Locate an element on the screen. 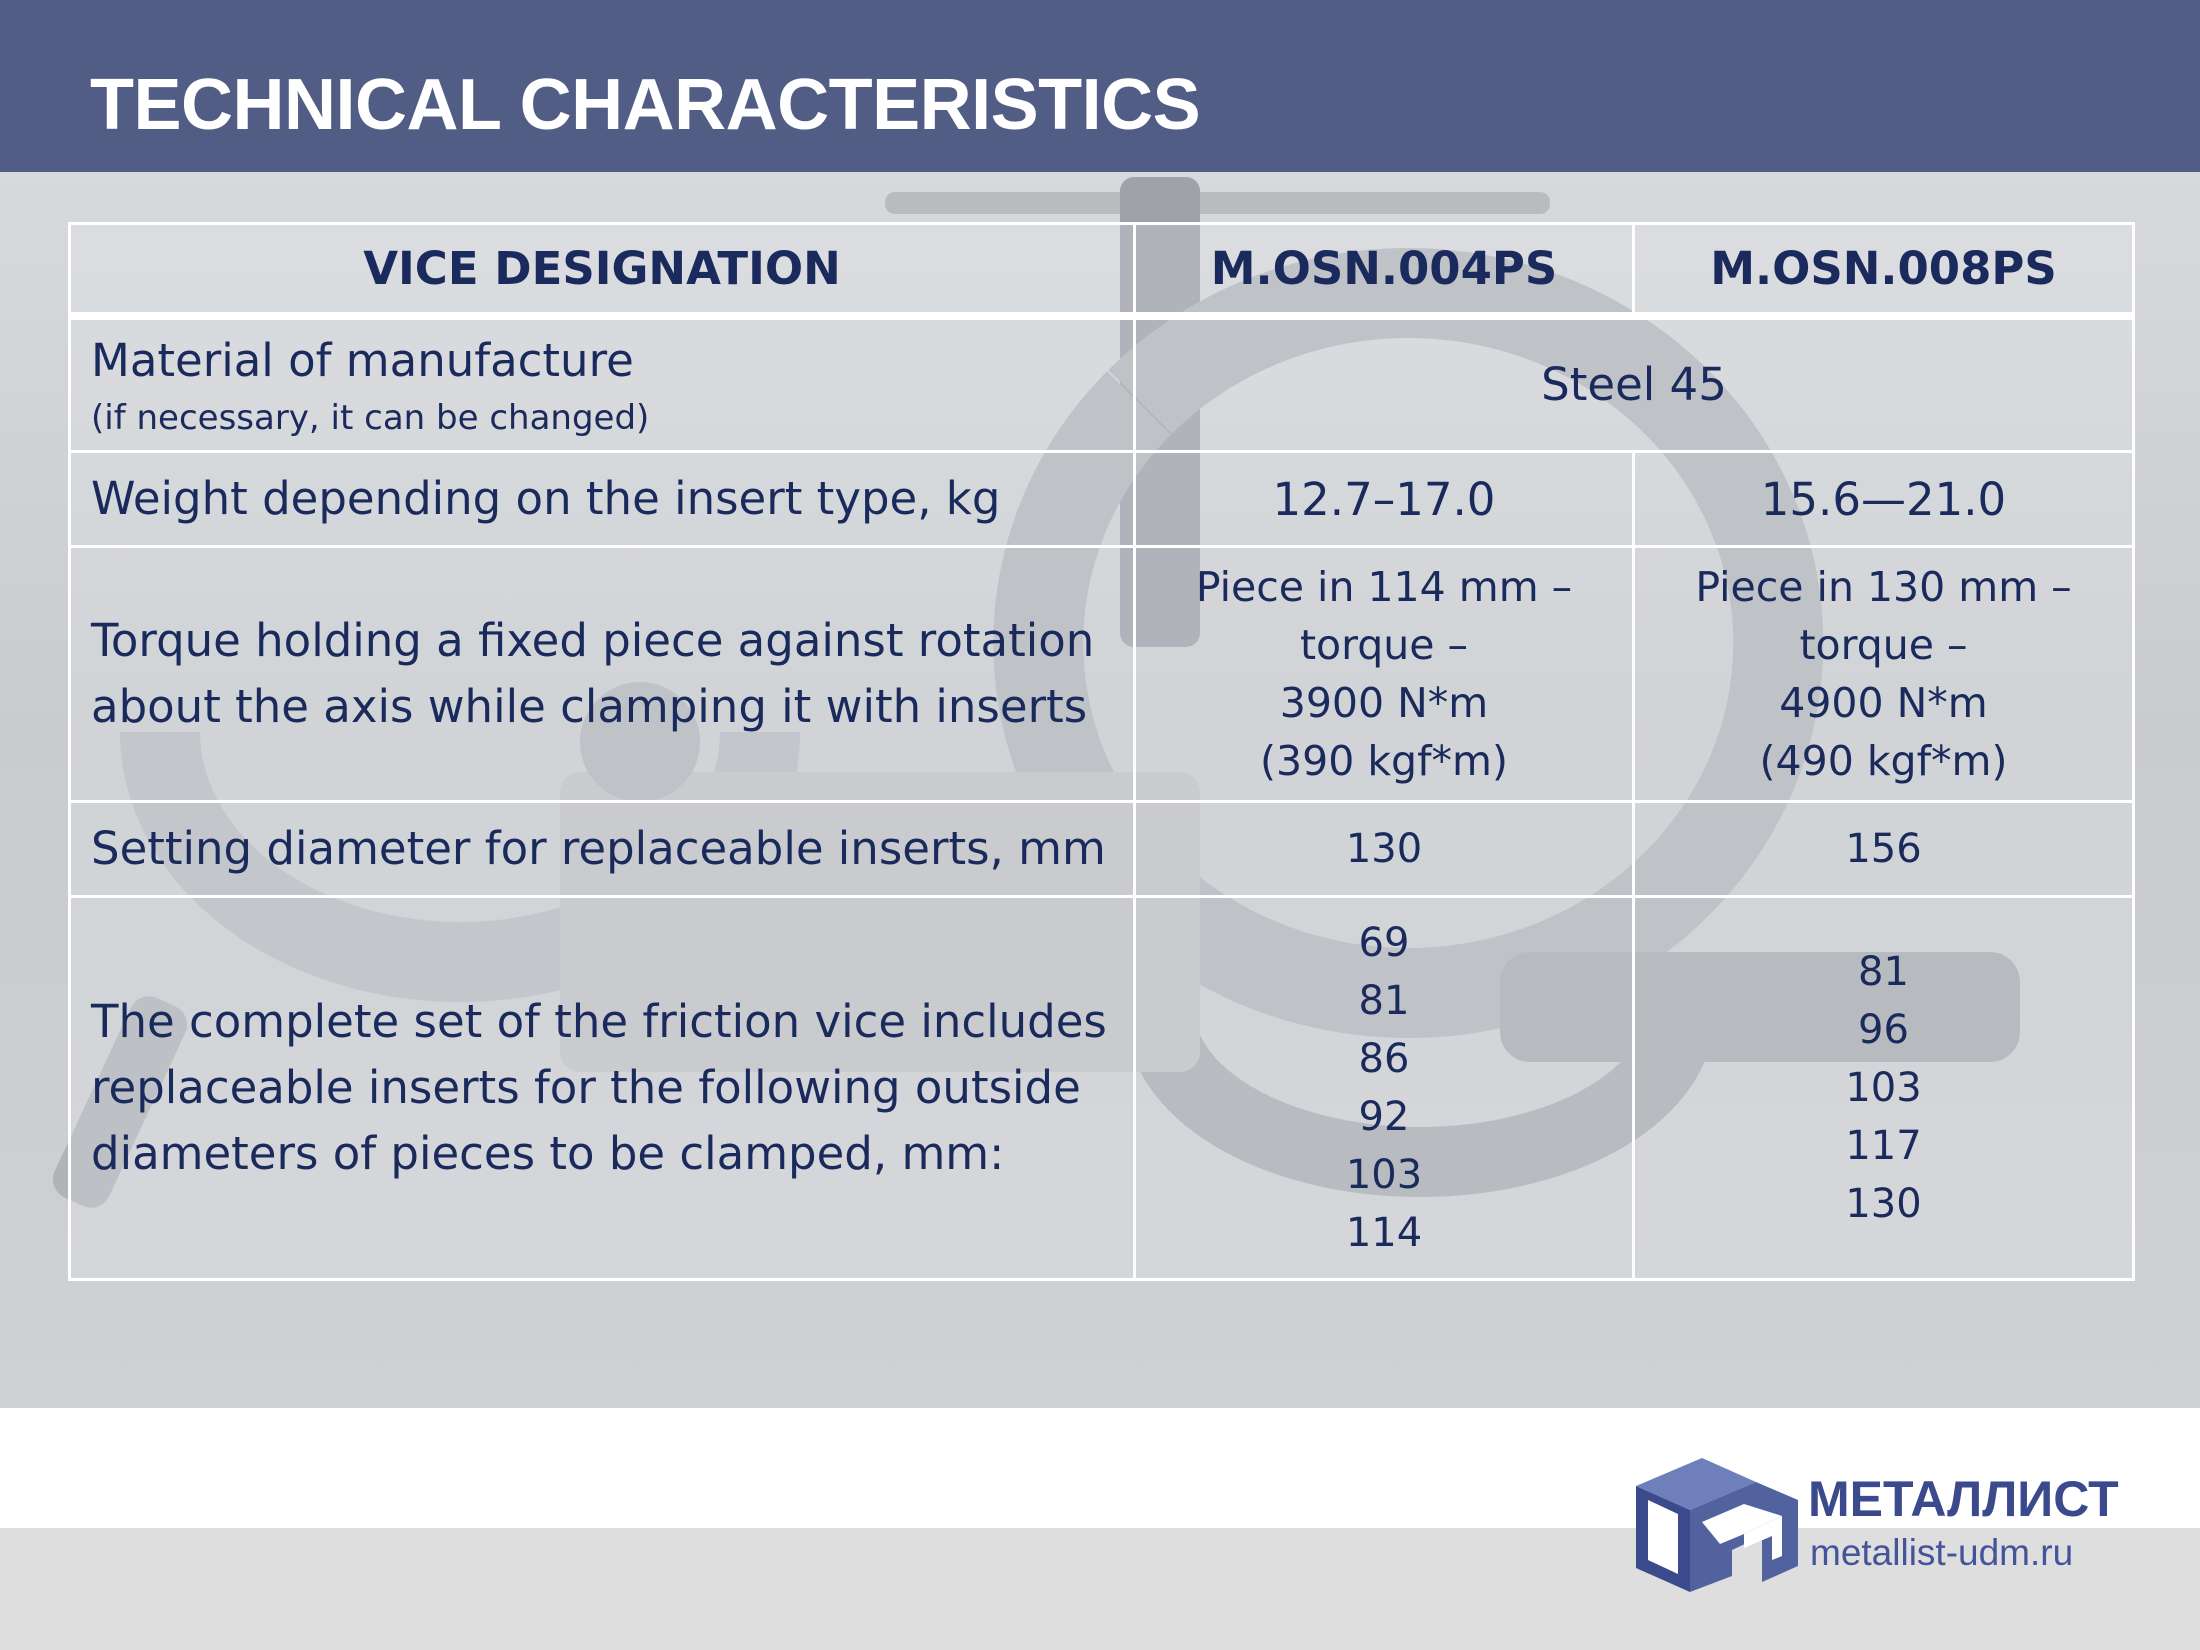 Image resolution: width=2200 pixels, height=1650 pixels. weight-value-008ps: 15.6—21.0 is located at coordinates (1883, 499).